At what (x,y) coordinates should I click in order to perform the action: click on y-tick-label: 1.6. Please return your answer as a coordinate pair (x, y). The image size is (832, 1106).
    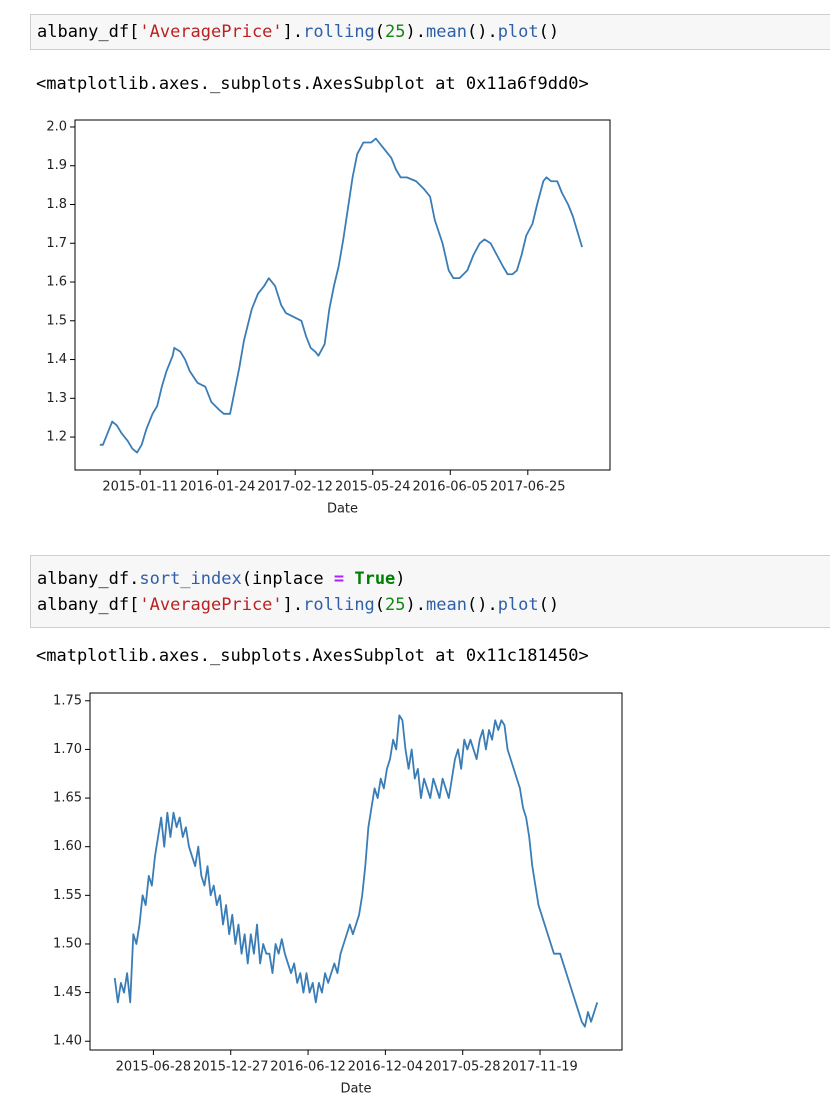
    Looking at the image, I should click on (56, 282).